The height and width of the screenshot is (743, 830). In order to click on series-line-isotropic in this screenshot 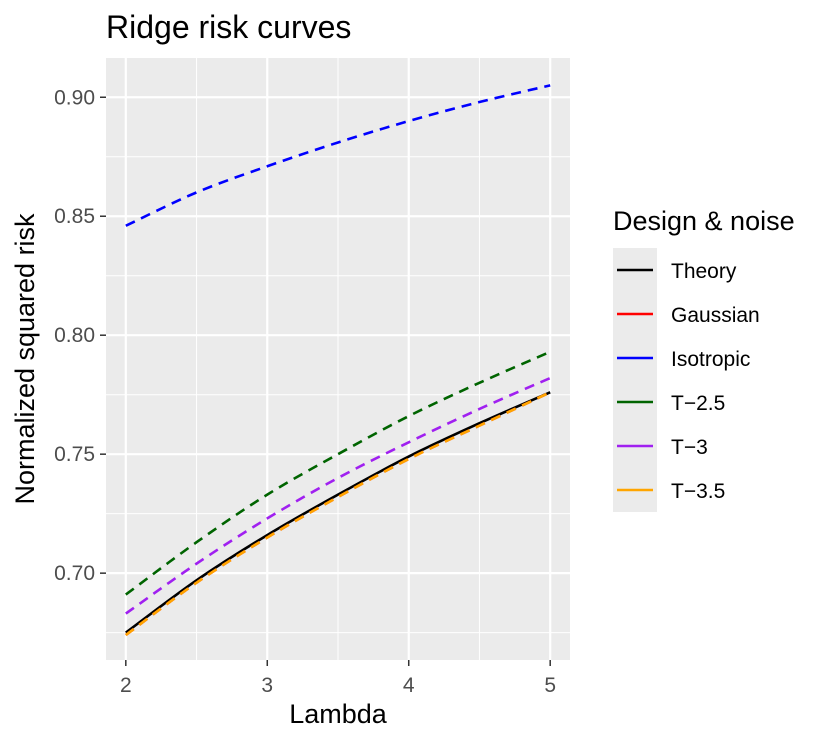, I will do `click(338, 155)`.